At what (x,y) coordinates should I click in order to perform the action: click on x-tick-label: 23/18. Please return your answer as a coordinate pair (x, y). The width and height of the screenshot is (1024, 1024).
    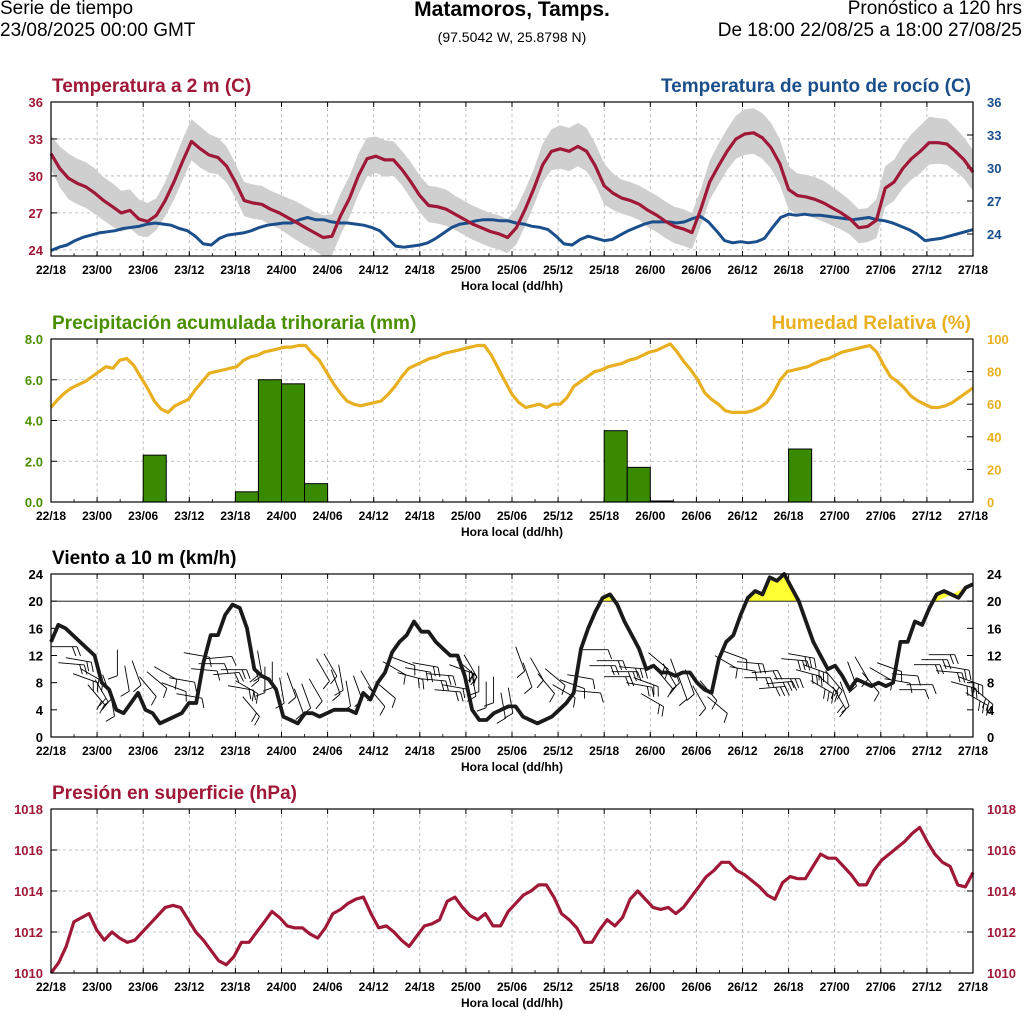
    Looking at the image, I should click on (235, 270).